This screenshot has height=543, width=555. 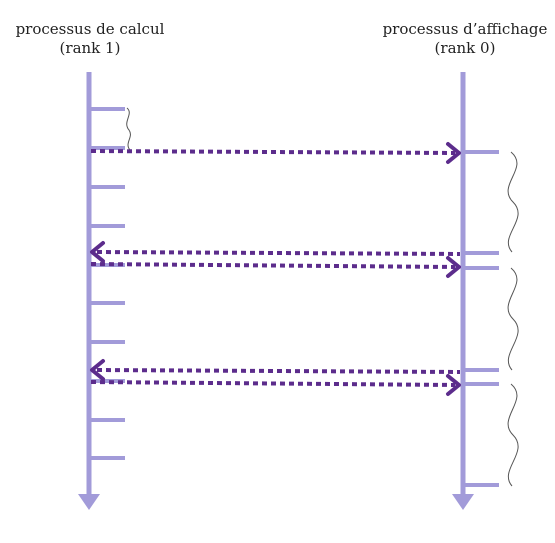 What do you see at coordinates (90, 48) in the screenshot?
I see `left-process-rank: (rank 1)` at bounding box center [90, 48].